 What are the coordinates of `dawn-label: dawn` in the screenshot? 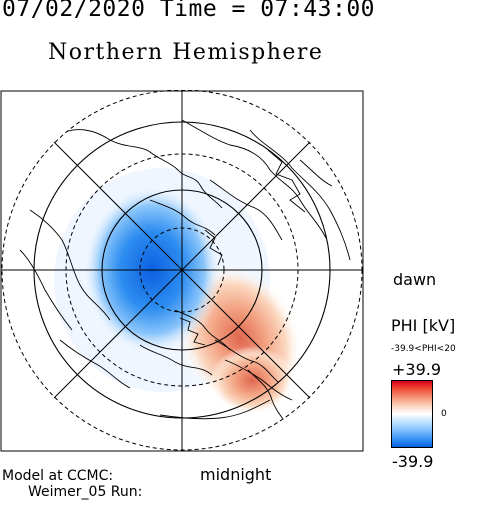 It's located at (415, 279).